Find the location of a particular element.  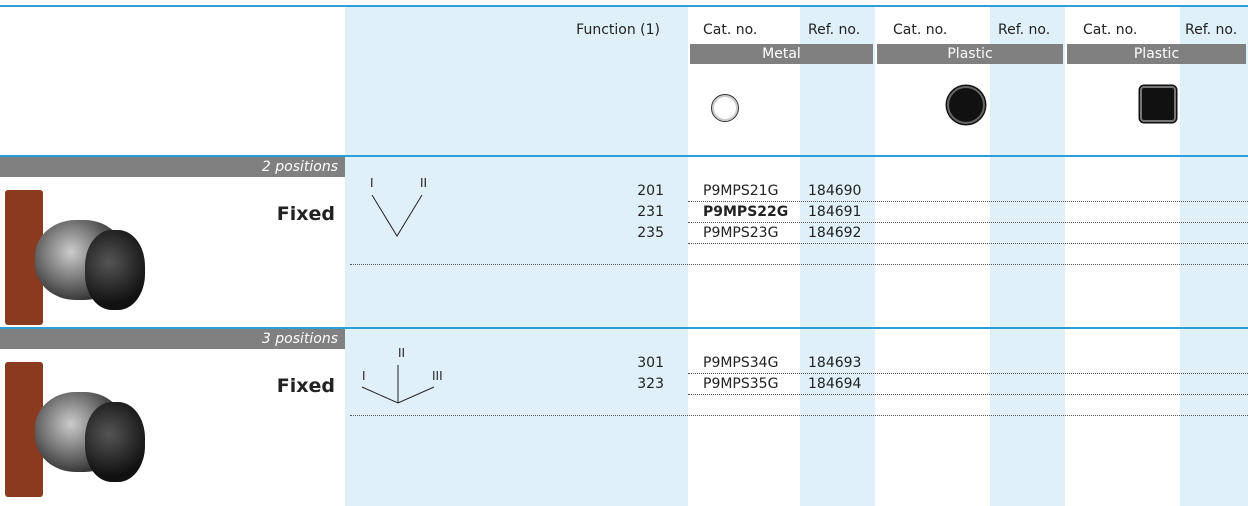

function-no: 323 is located at coordinates (650, 384).